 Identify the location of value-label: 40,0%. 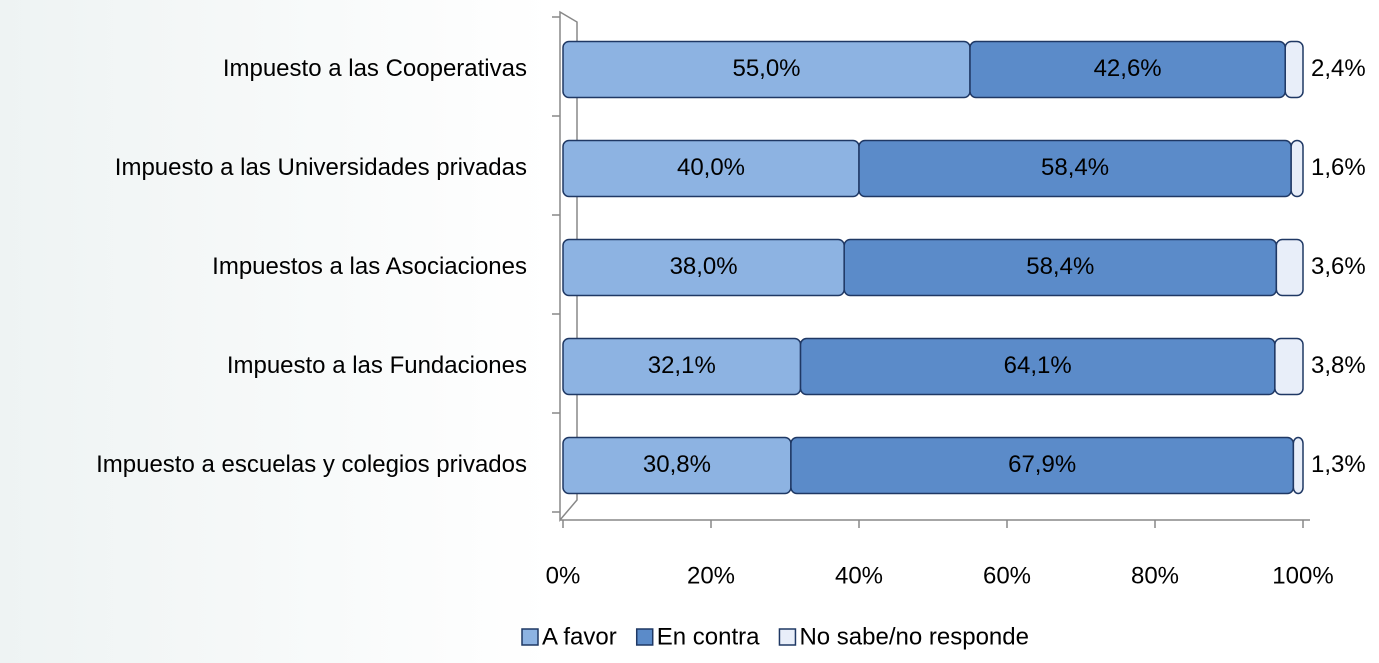
(711, 167).